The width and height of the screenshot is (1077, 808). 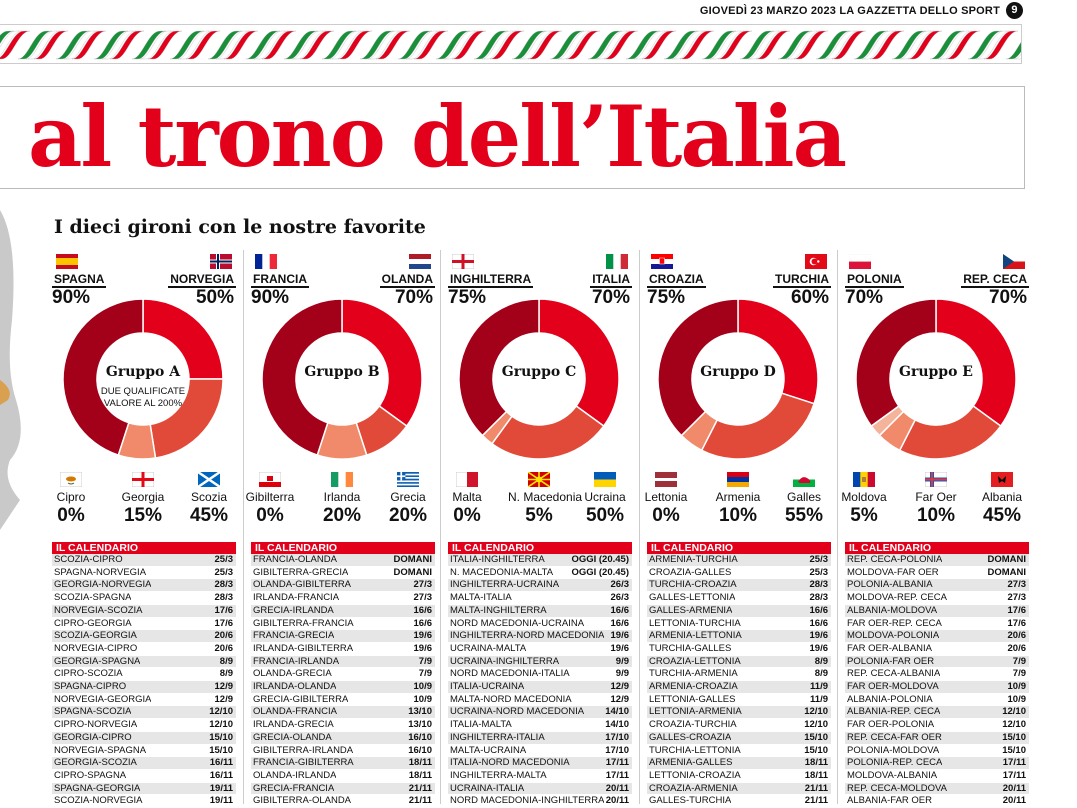 What do you see at coordinates (224, 699) in the screenshot?
I see `fixture-date: 12/9` at bounding box center [224, 699].